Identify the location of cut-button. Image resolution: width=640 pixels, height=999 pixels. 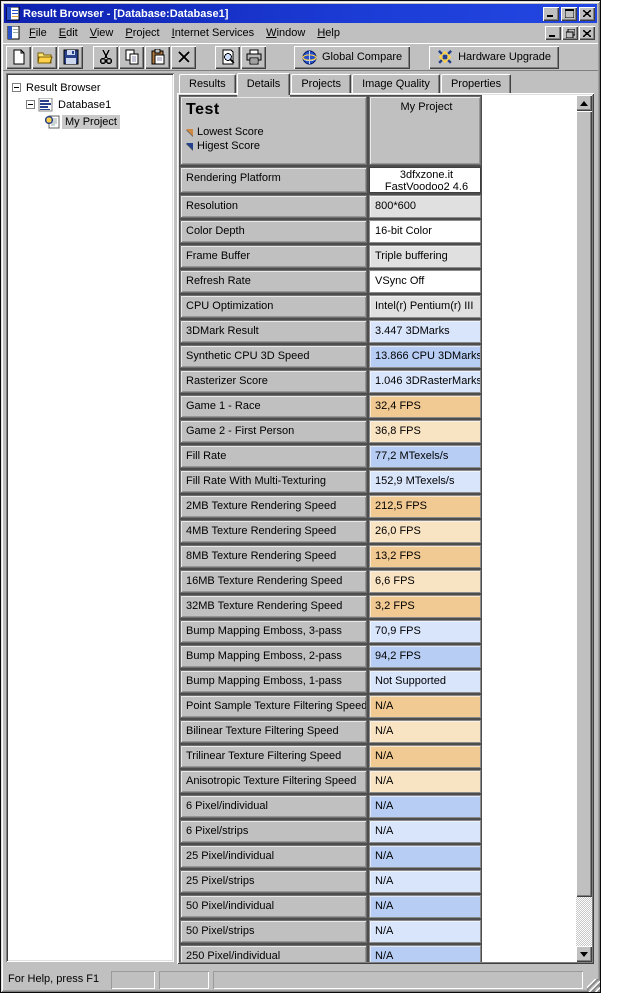
(105, 57).